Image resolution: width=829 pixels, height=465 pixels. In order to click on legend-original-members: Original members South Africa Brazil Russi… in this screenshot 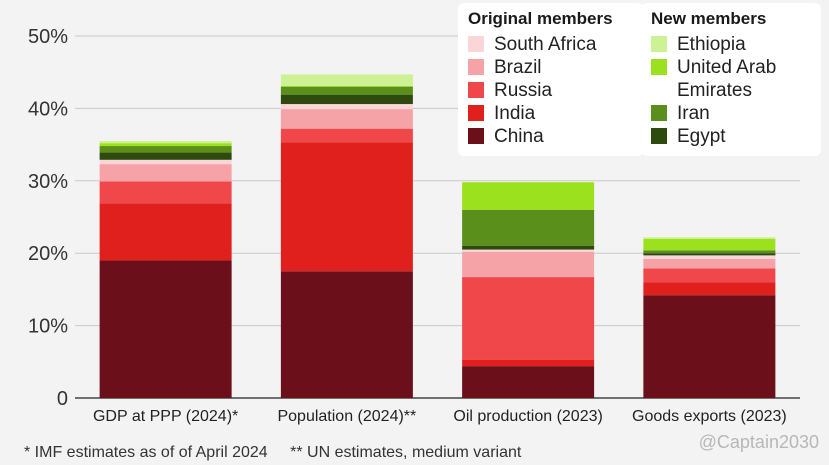, I will do `click(551, 79)`.